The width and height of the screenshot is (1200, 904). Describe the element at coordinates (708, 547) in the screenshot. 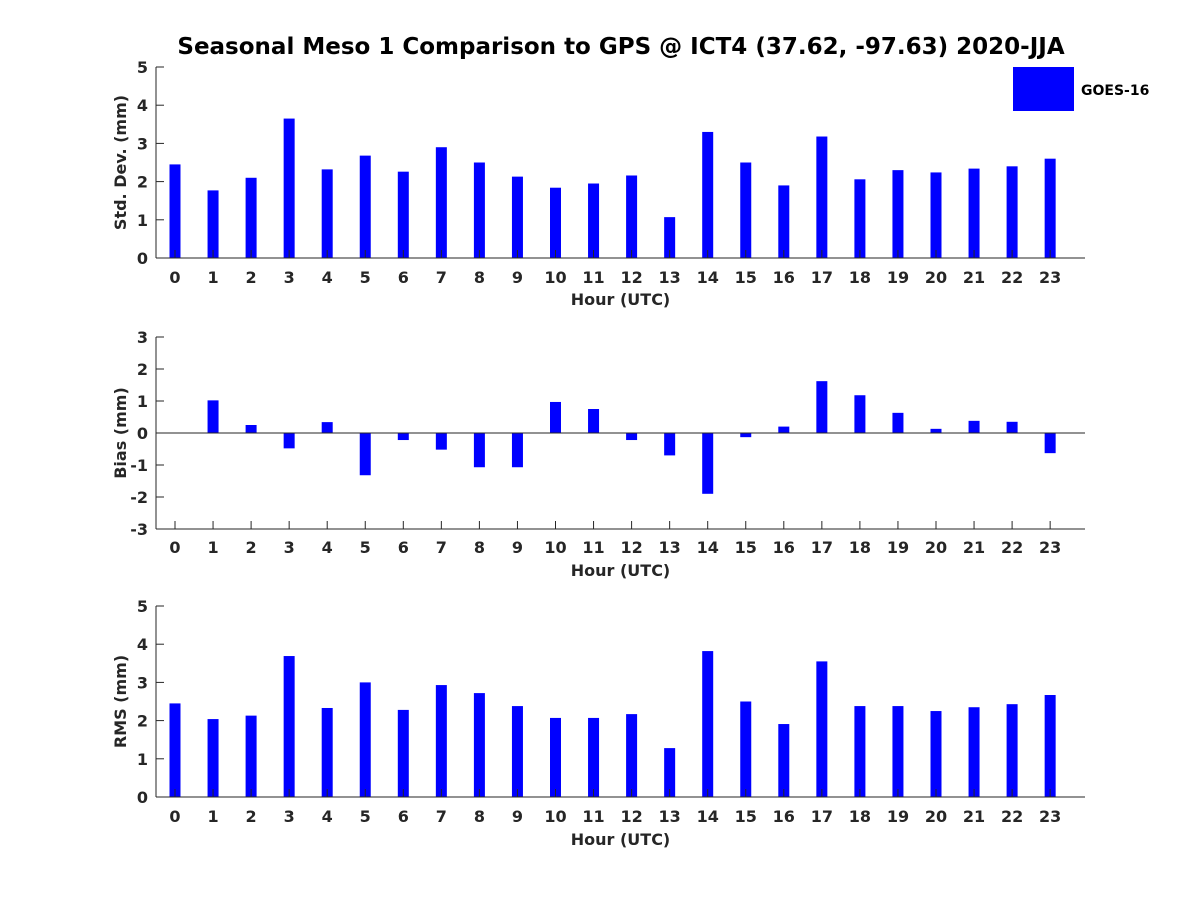

I see `bias-xtick-label-14: 14` at that location.